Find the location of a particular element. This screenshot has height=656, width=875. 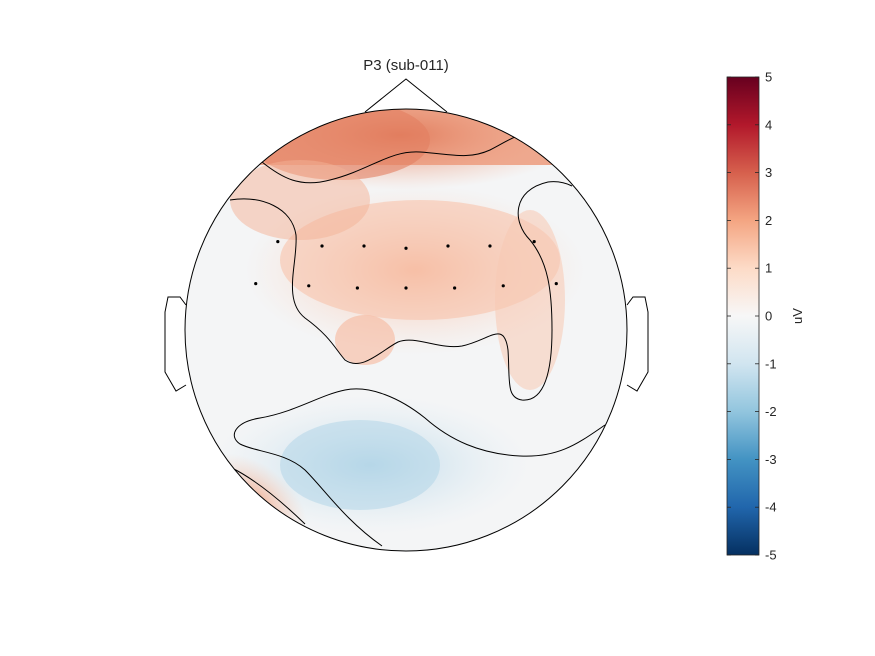

colorbar-tick-label: 3 is located at coordinates (768, 172).